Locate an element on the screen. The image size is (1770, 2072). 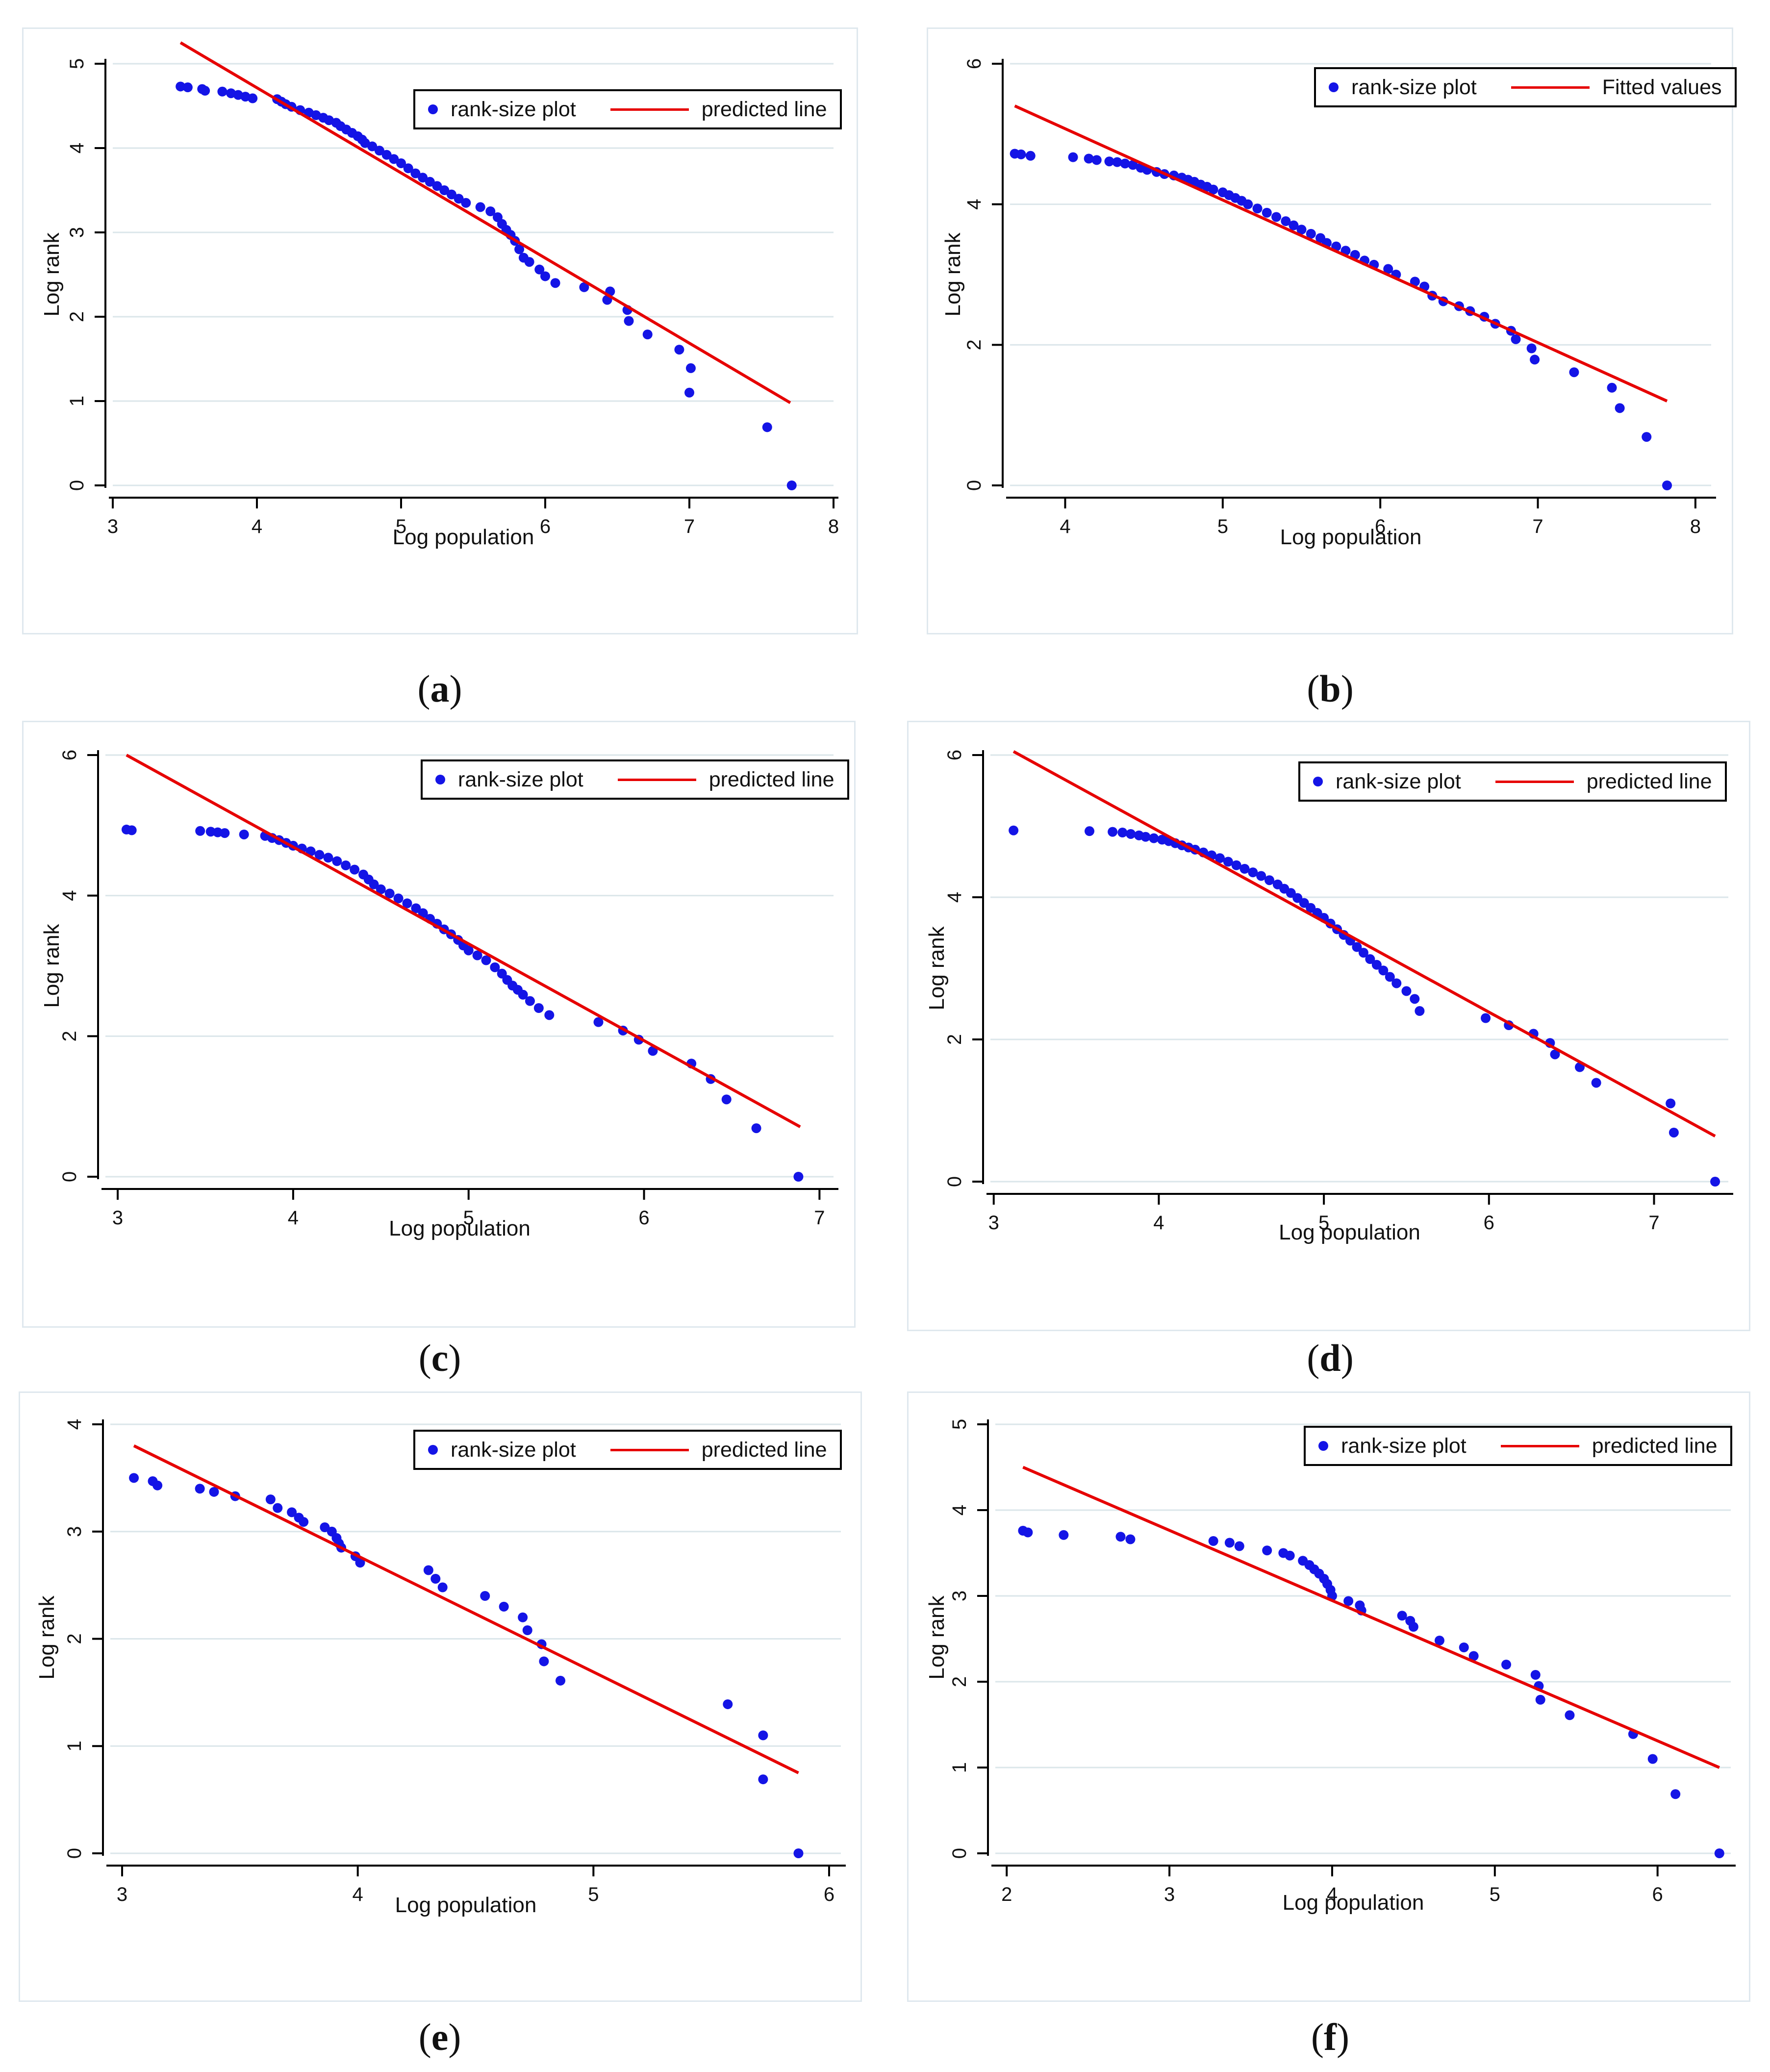
y-tick-label-f-2: 2 is located at coordinates (959, 1681).